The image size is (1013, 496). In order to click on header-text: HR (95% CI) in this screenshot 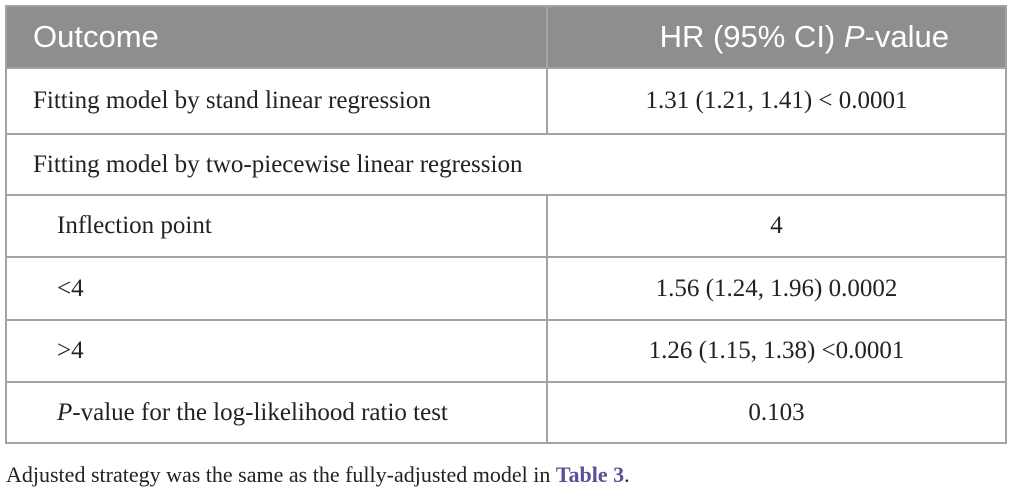, I will do `click(751, 36)`.